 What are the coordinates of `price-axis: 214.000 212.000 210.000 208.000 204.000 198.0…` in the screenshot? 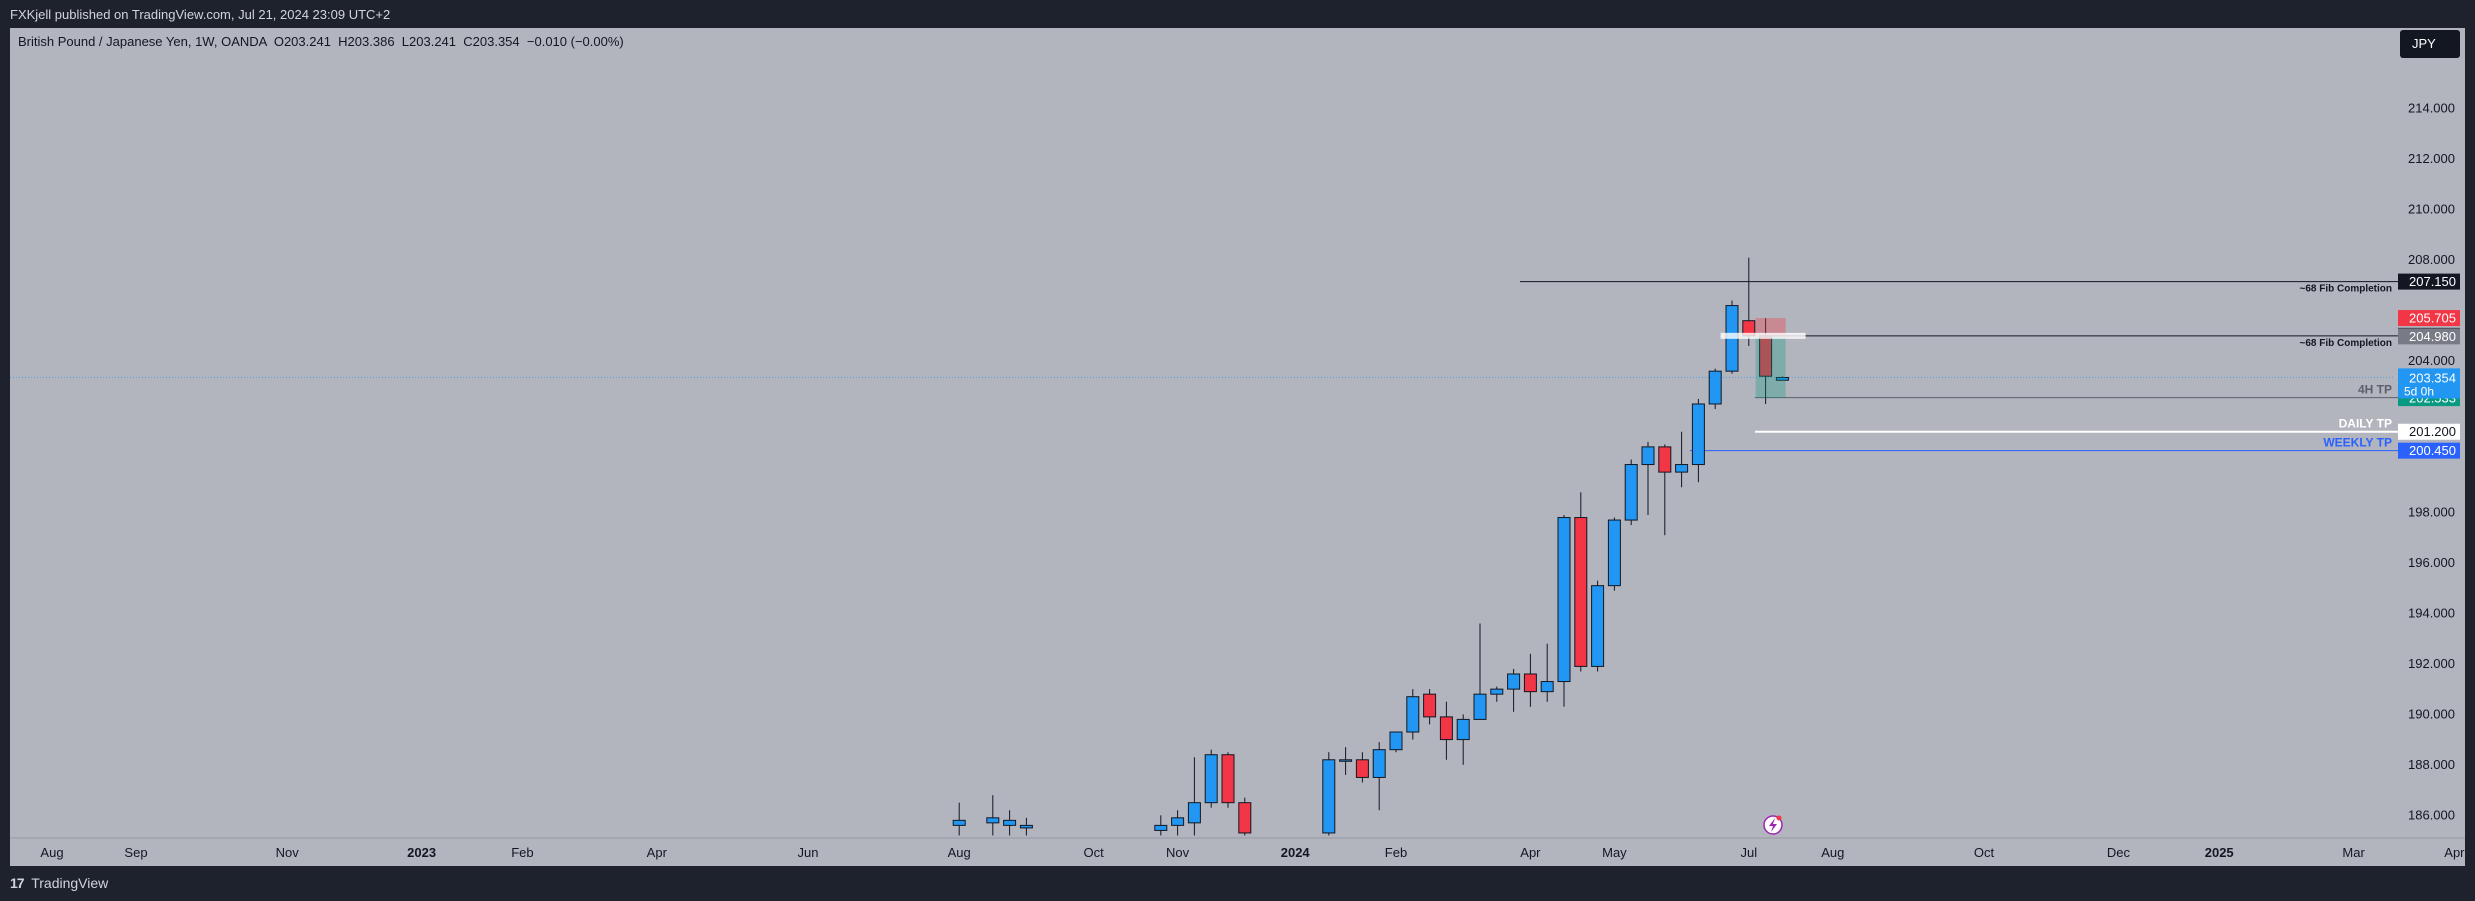 It's located at (2431, 462).